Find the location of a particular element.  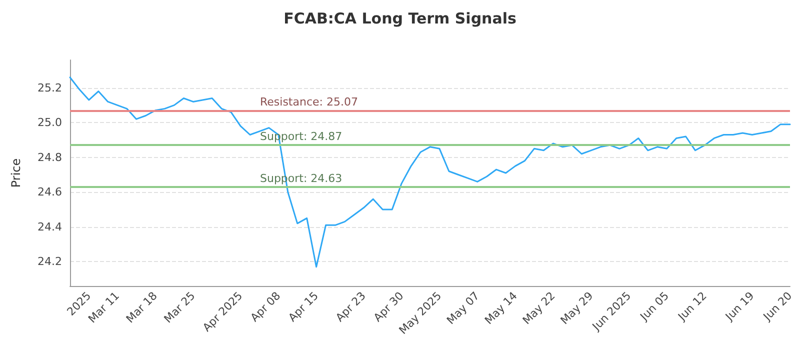

x-tick-label: Mar 18 is located at coordinates (142, 307).